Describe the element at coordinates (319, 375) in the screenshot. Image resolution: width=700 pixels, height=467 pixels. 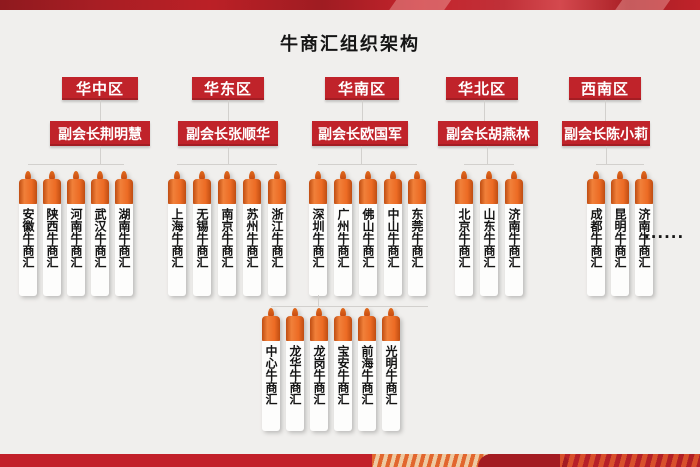
I see `branch-label: 龙岗牛商汇` at that location.